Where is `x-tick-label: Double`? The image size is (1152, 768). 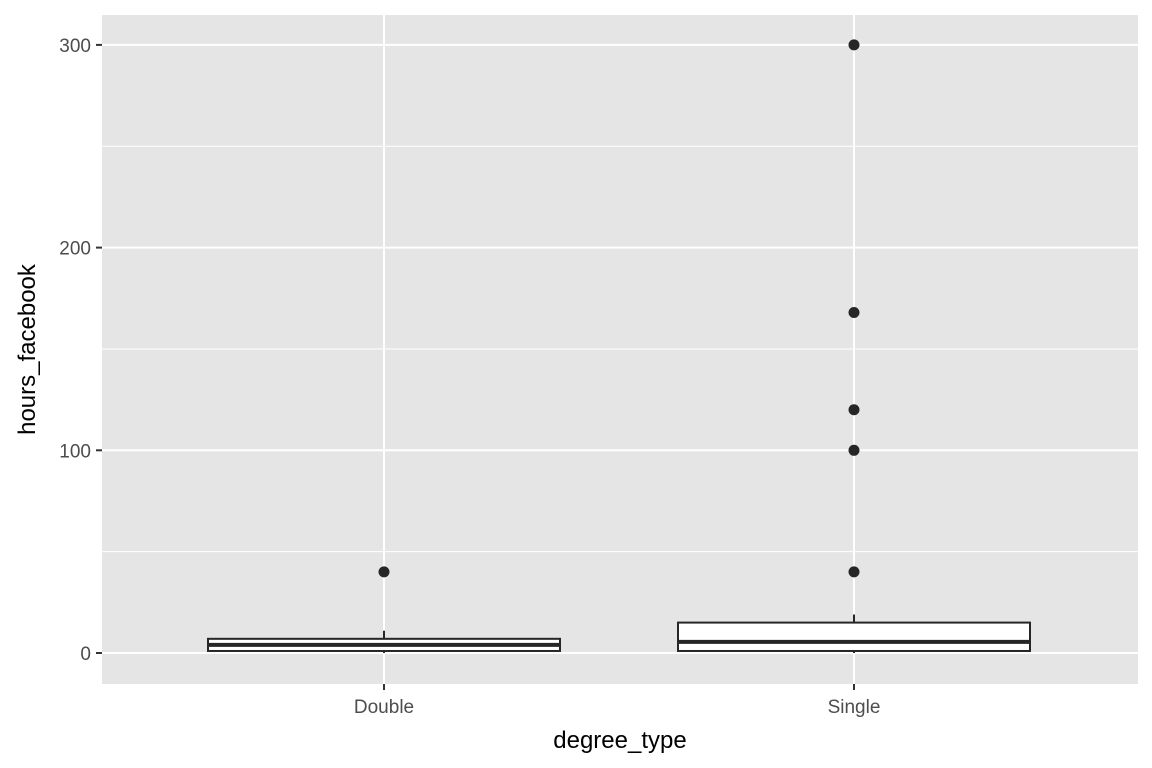 x-tick-label: Double is located at coordinates (384, 707).